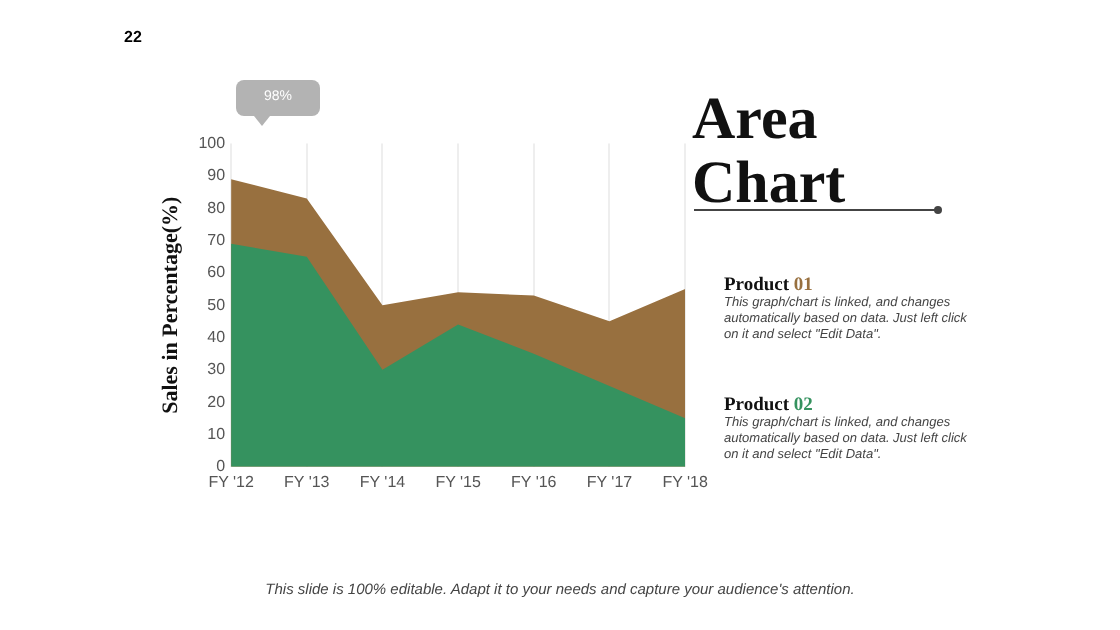 This screenshot has width=1120, height=630. Describe the element at coordinates (685, 481) in the screenshot. I see `x-tick-label: FY '18` at that location.